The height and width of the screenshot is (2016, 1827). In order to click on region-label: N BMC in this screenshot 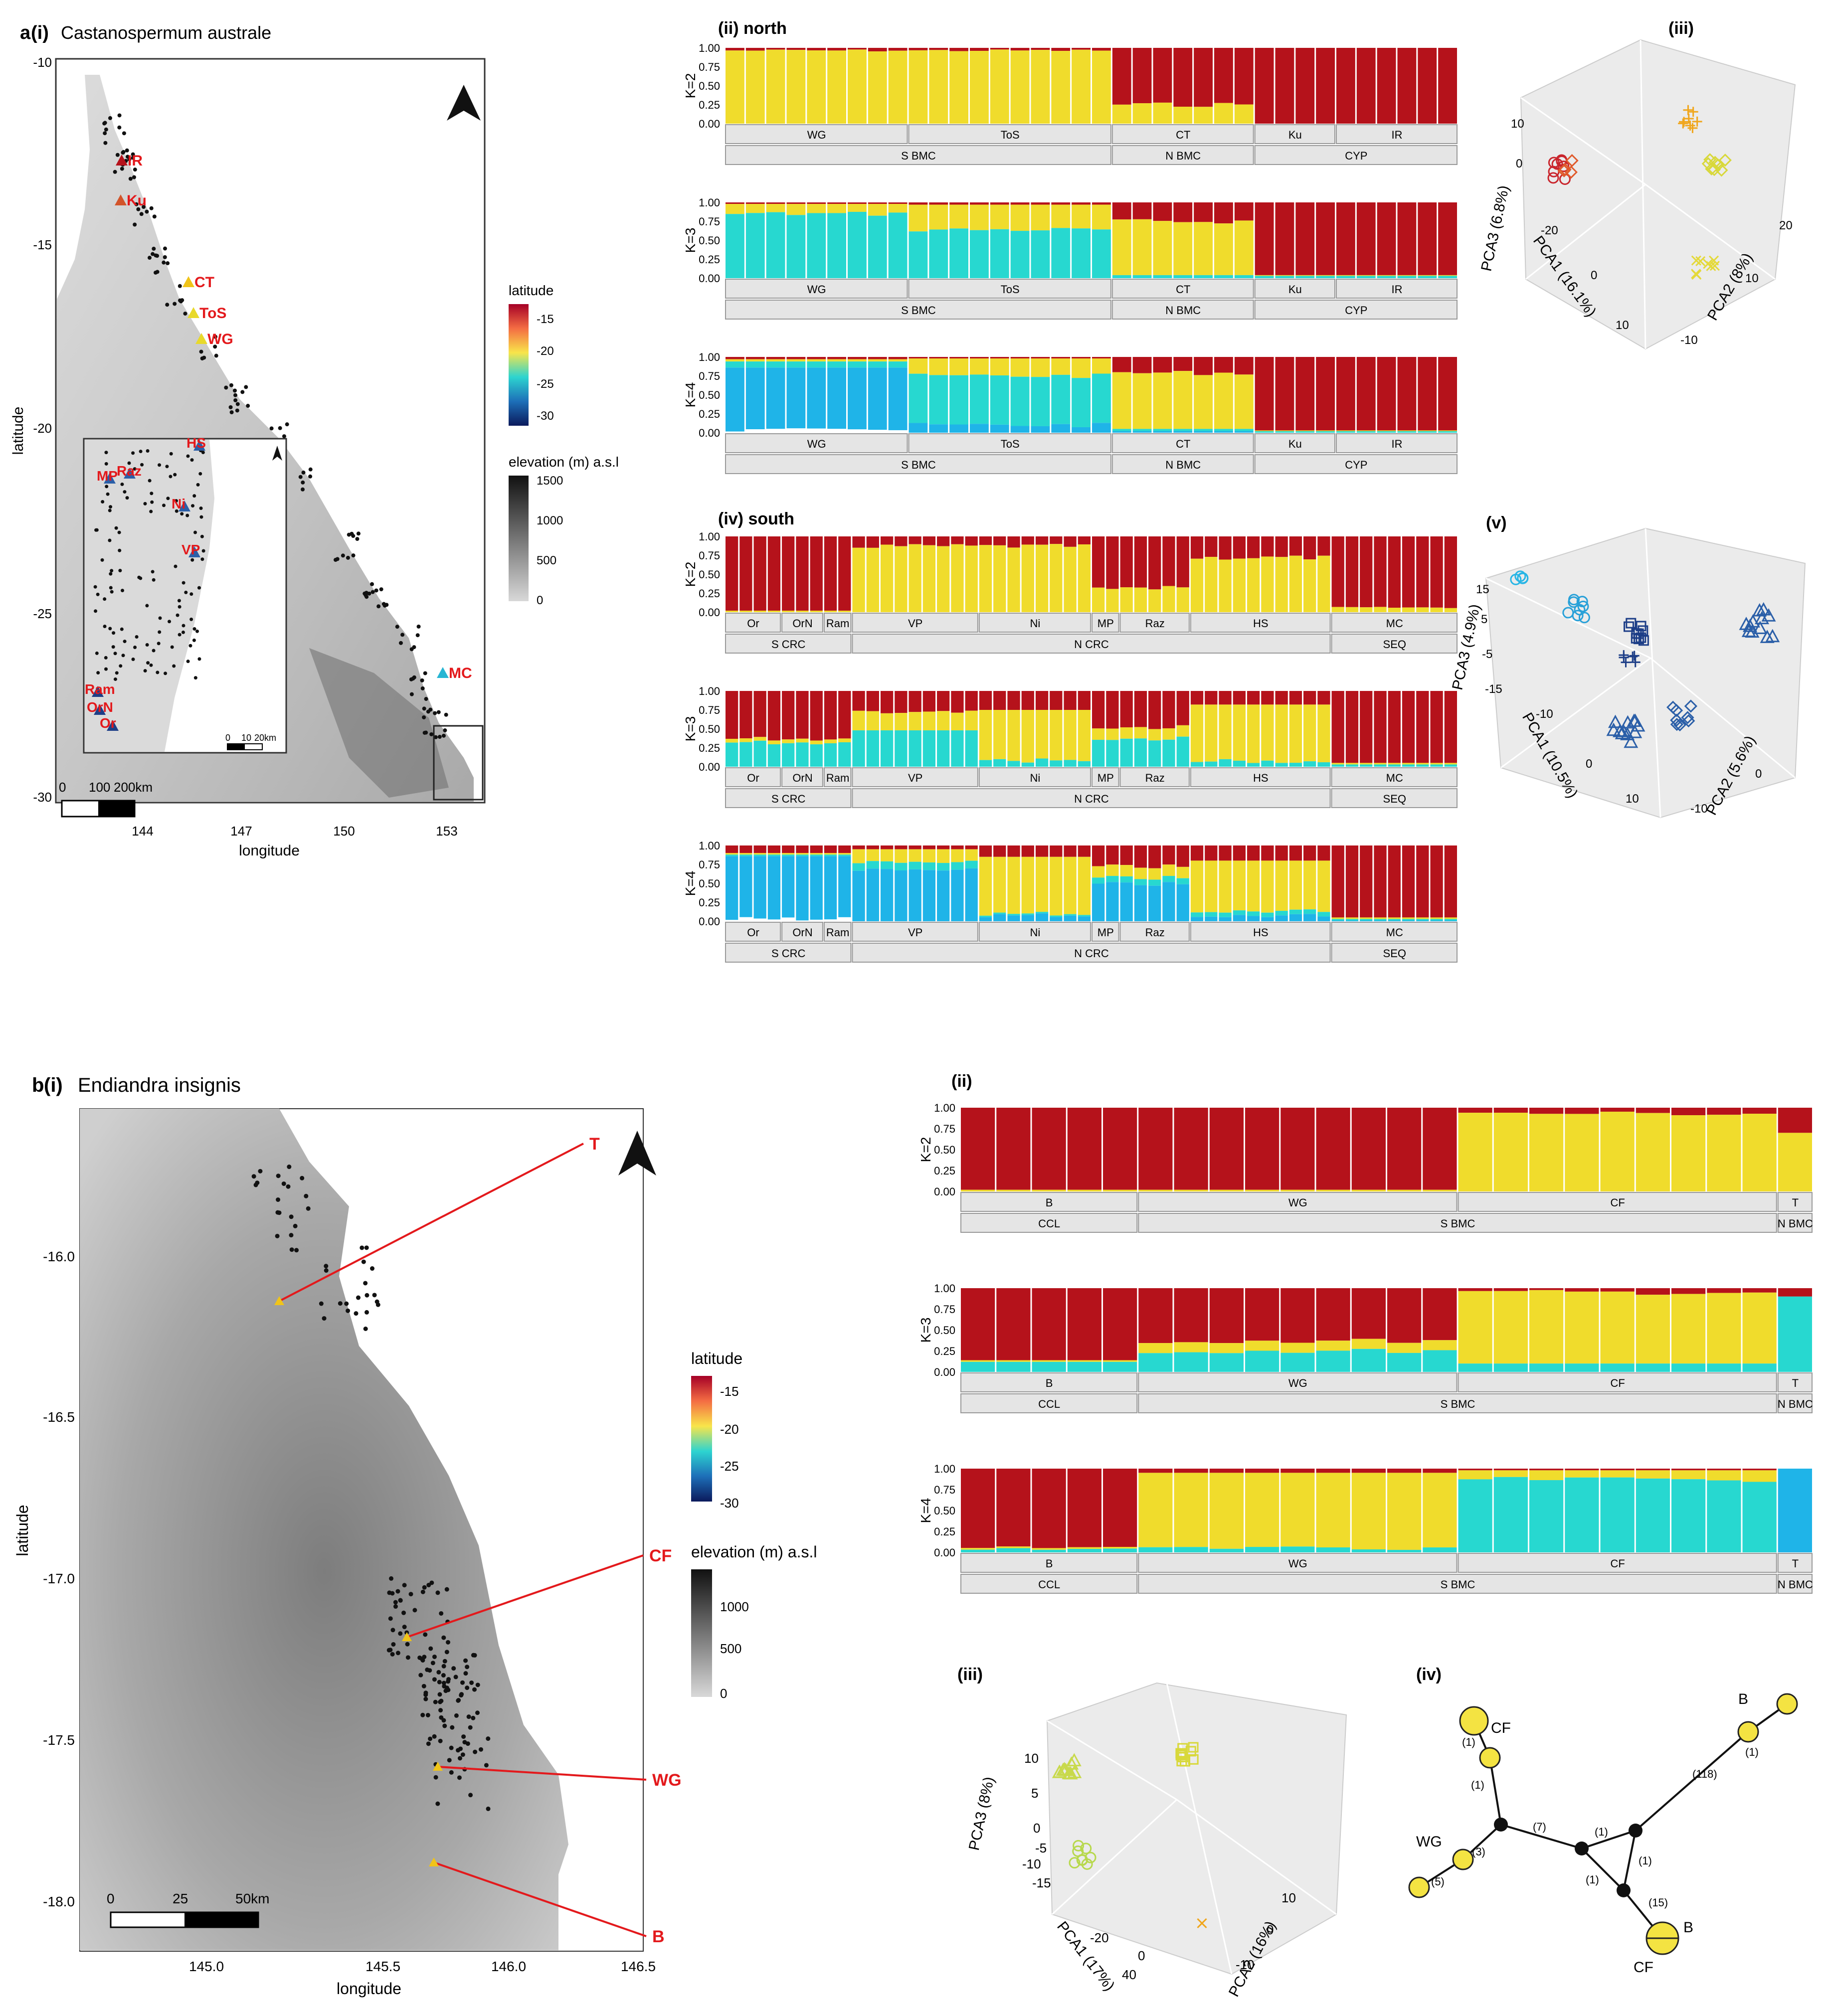, I will do `click(1183, 156)`.